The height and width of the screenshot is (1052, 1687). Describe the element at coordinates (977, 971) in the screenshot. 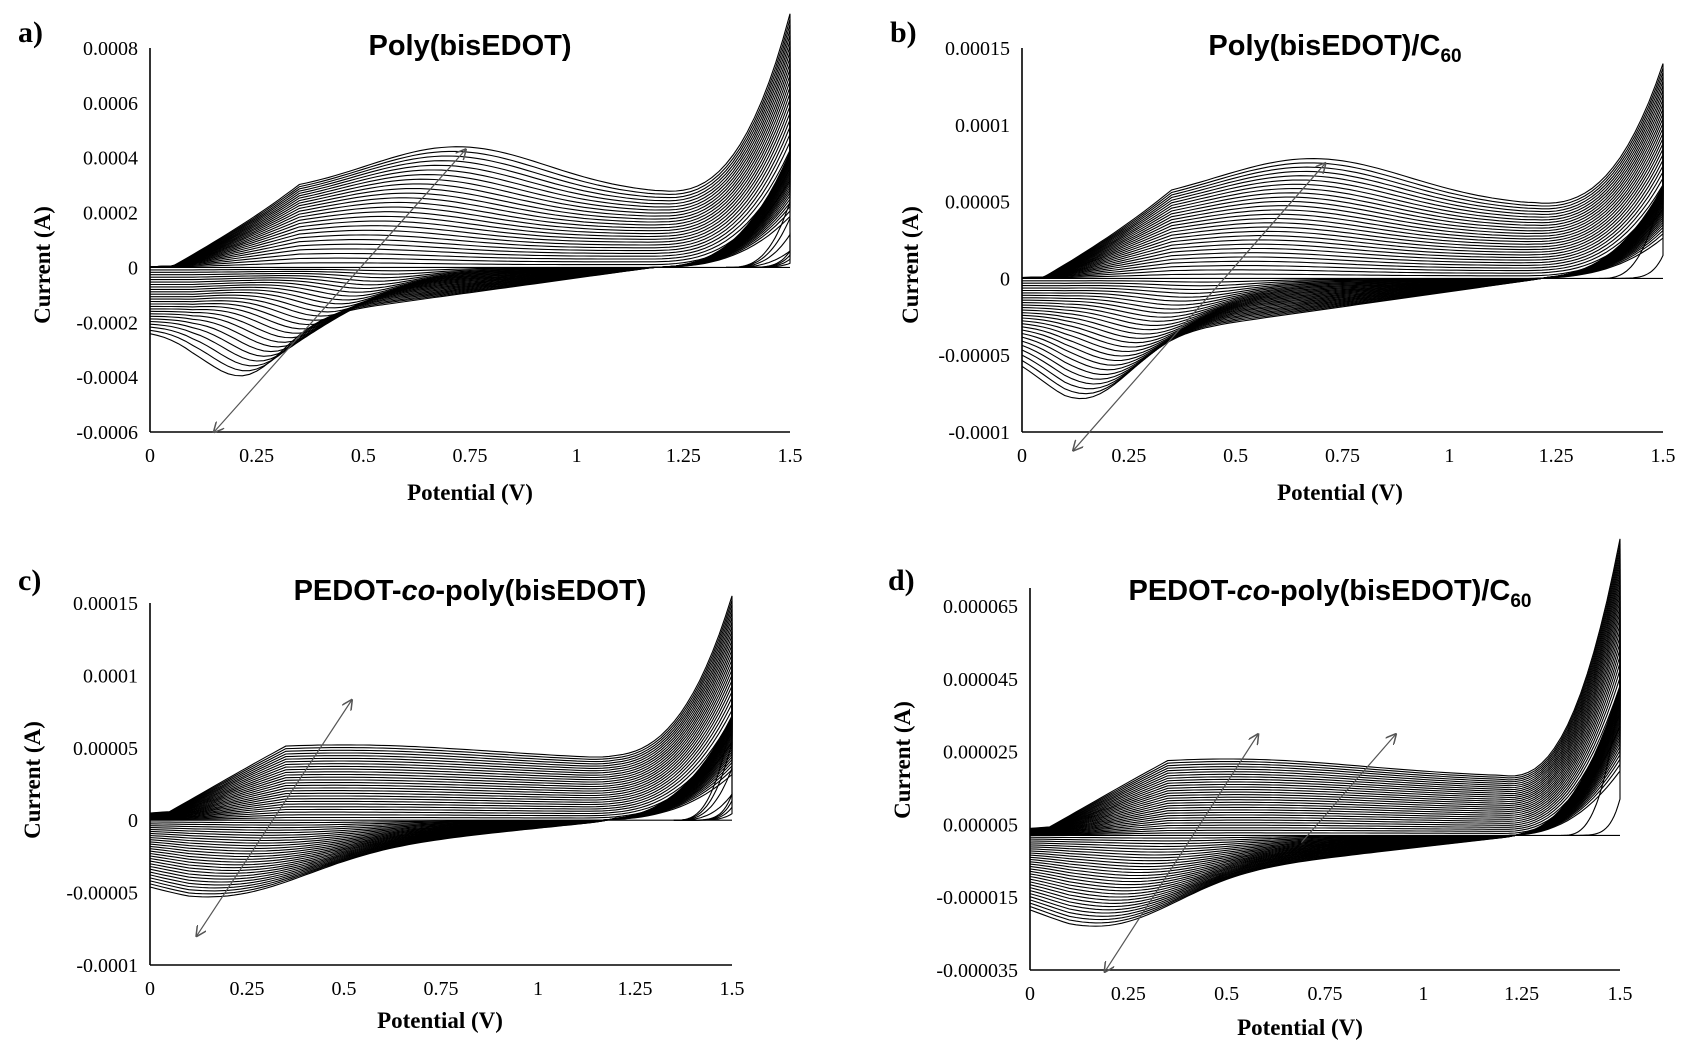

I see `y-tick-label: -0.000035` at that location.